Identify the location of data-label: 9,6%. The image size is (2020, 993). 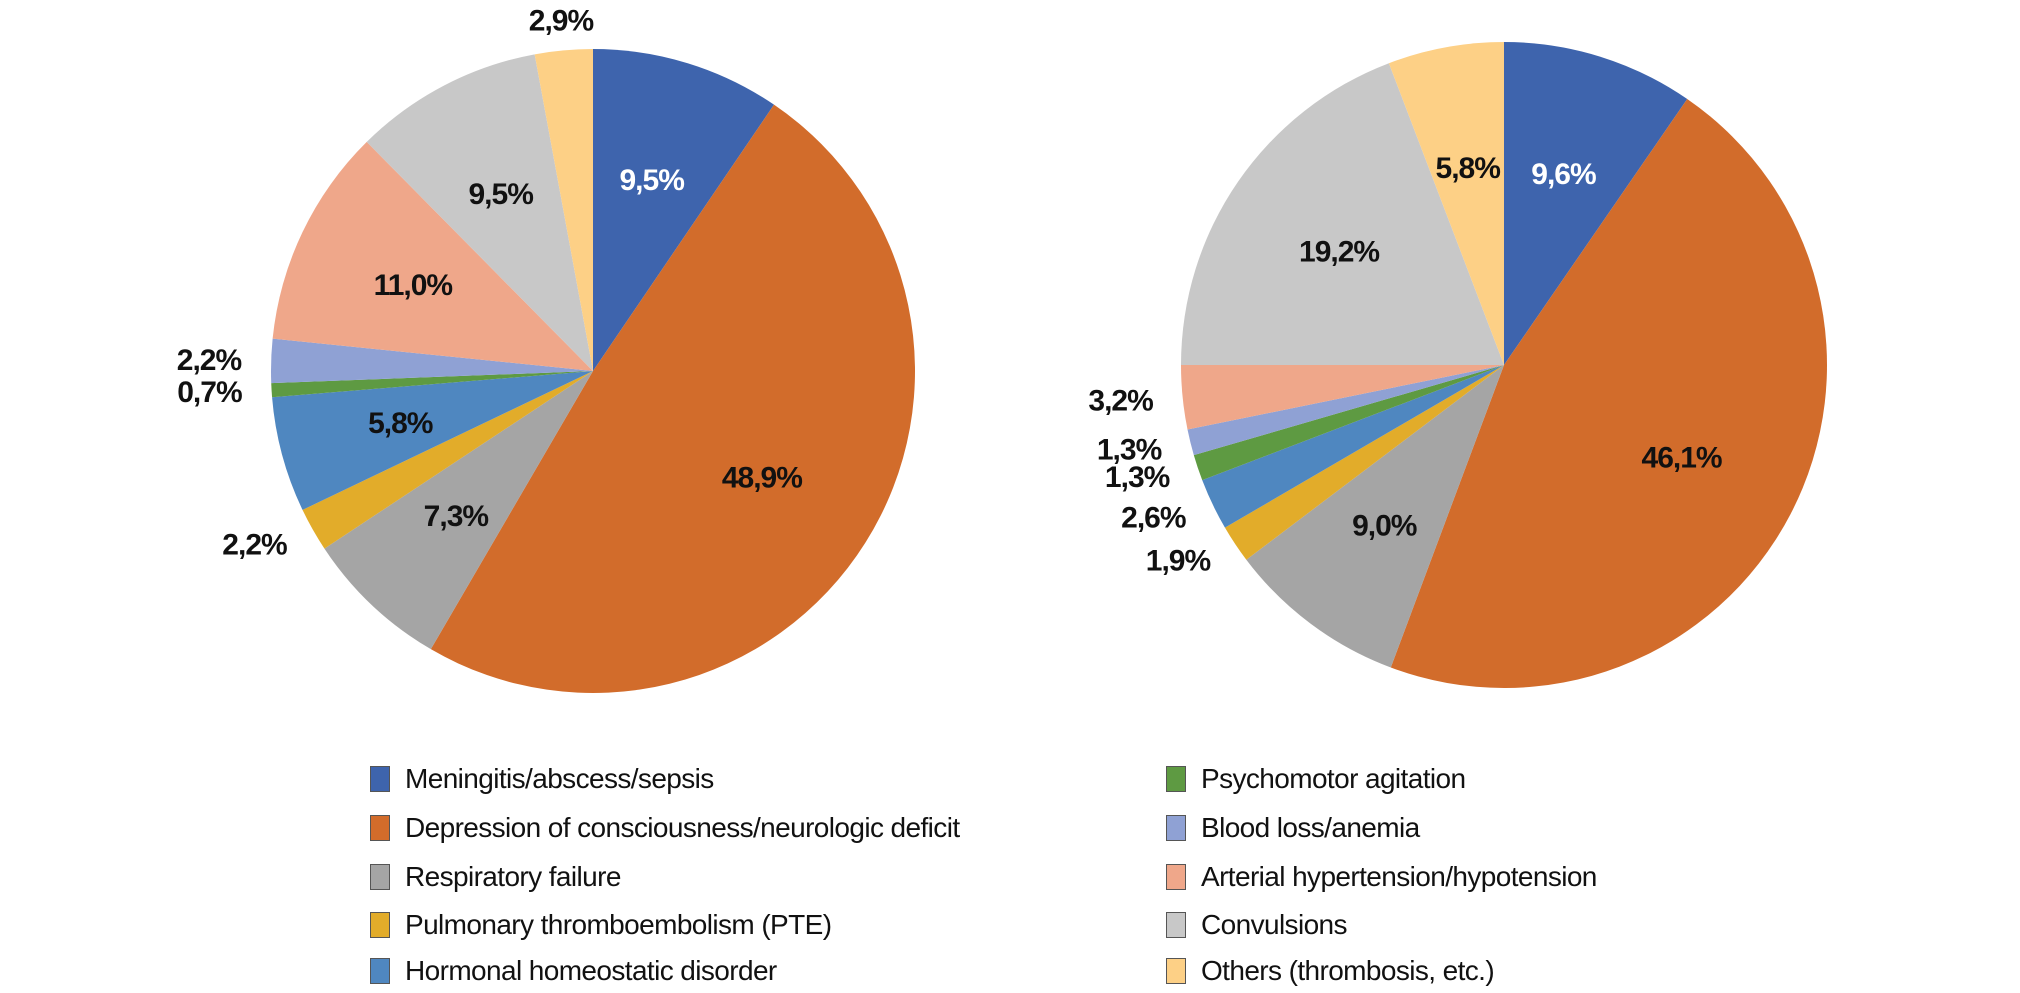
(1563, 174).